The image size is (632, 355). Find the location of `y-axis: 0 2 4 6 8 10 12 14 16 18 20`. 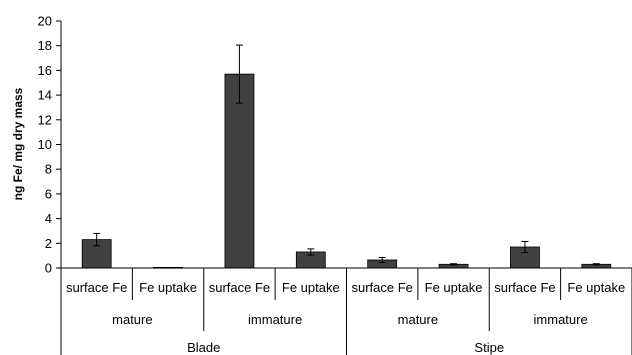

y-axis: 0 2 4 6 8 10 12 14 16 18 20 is located at coordinates (50, 145).